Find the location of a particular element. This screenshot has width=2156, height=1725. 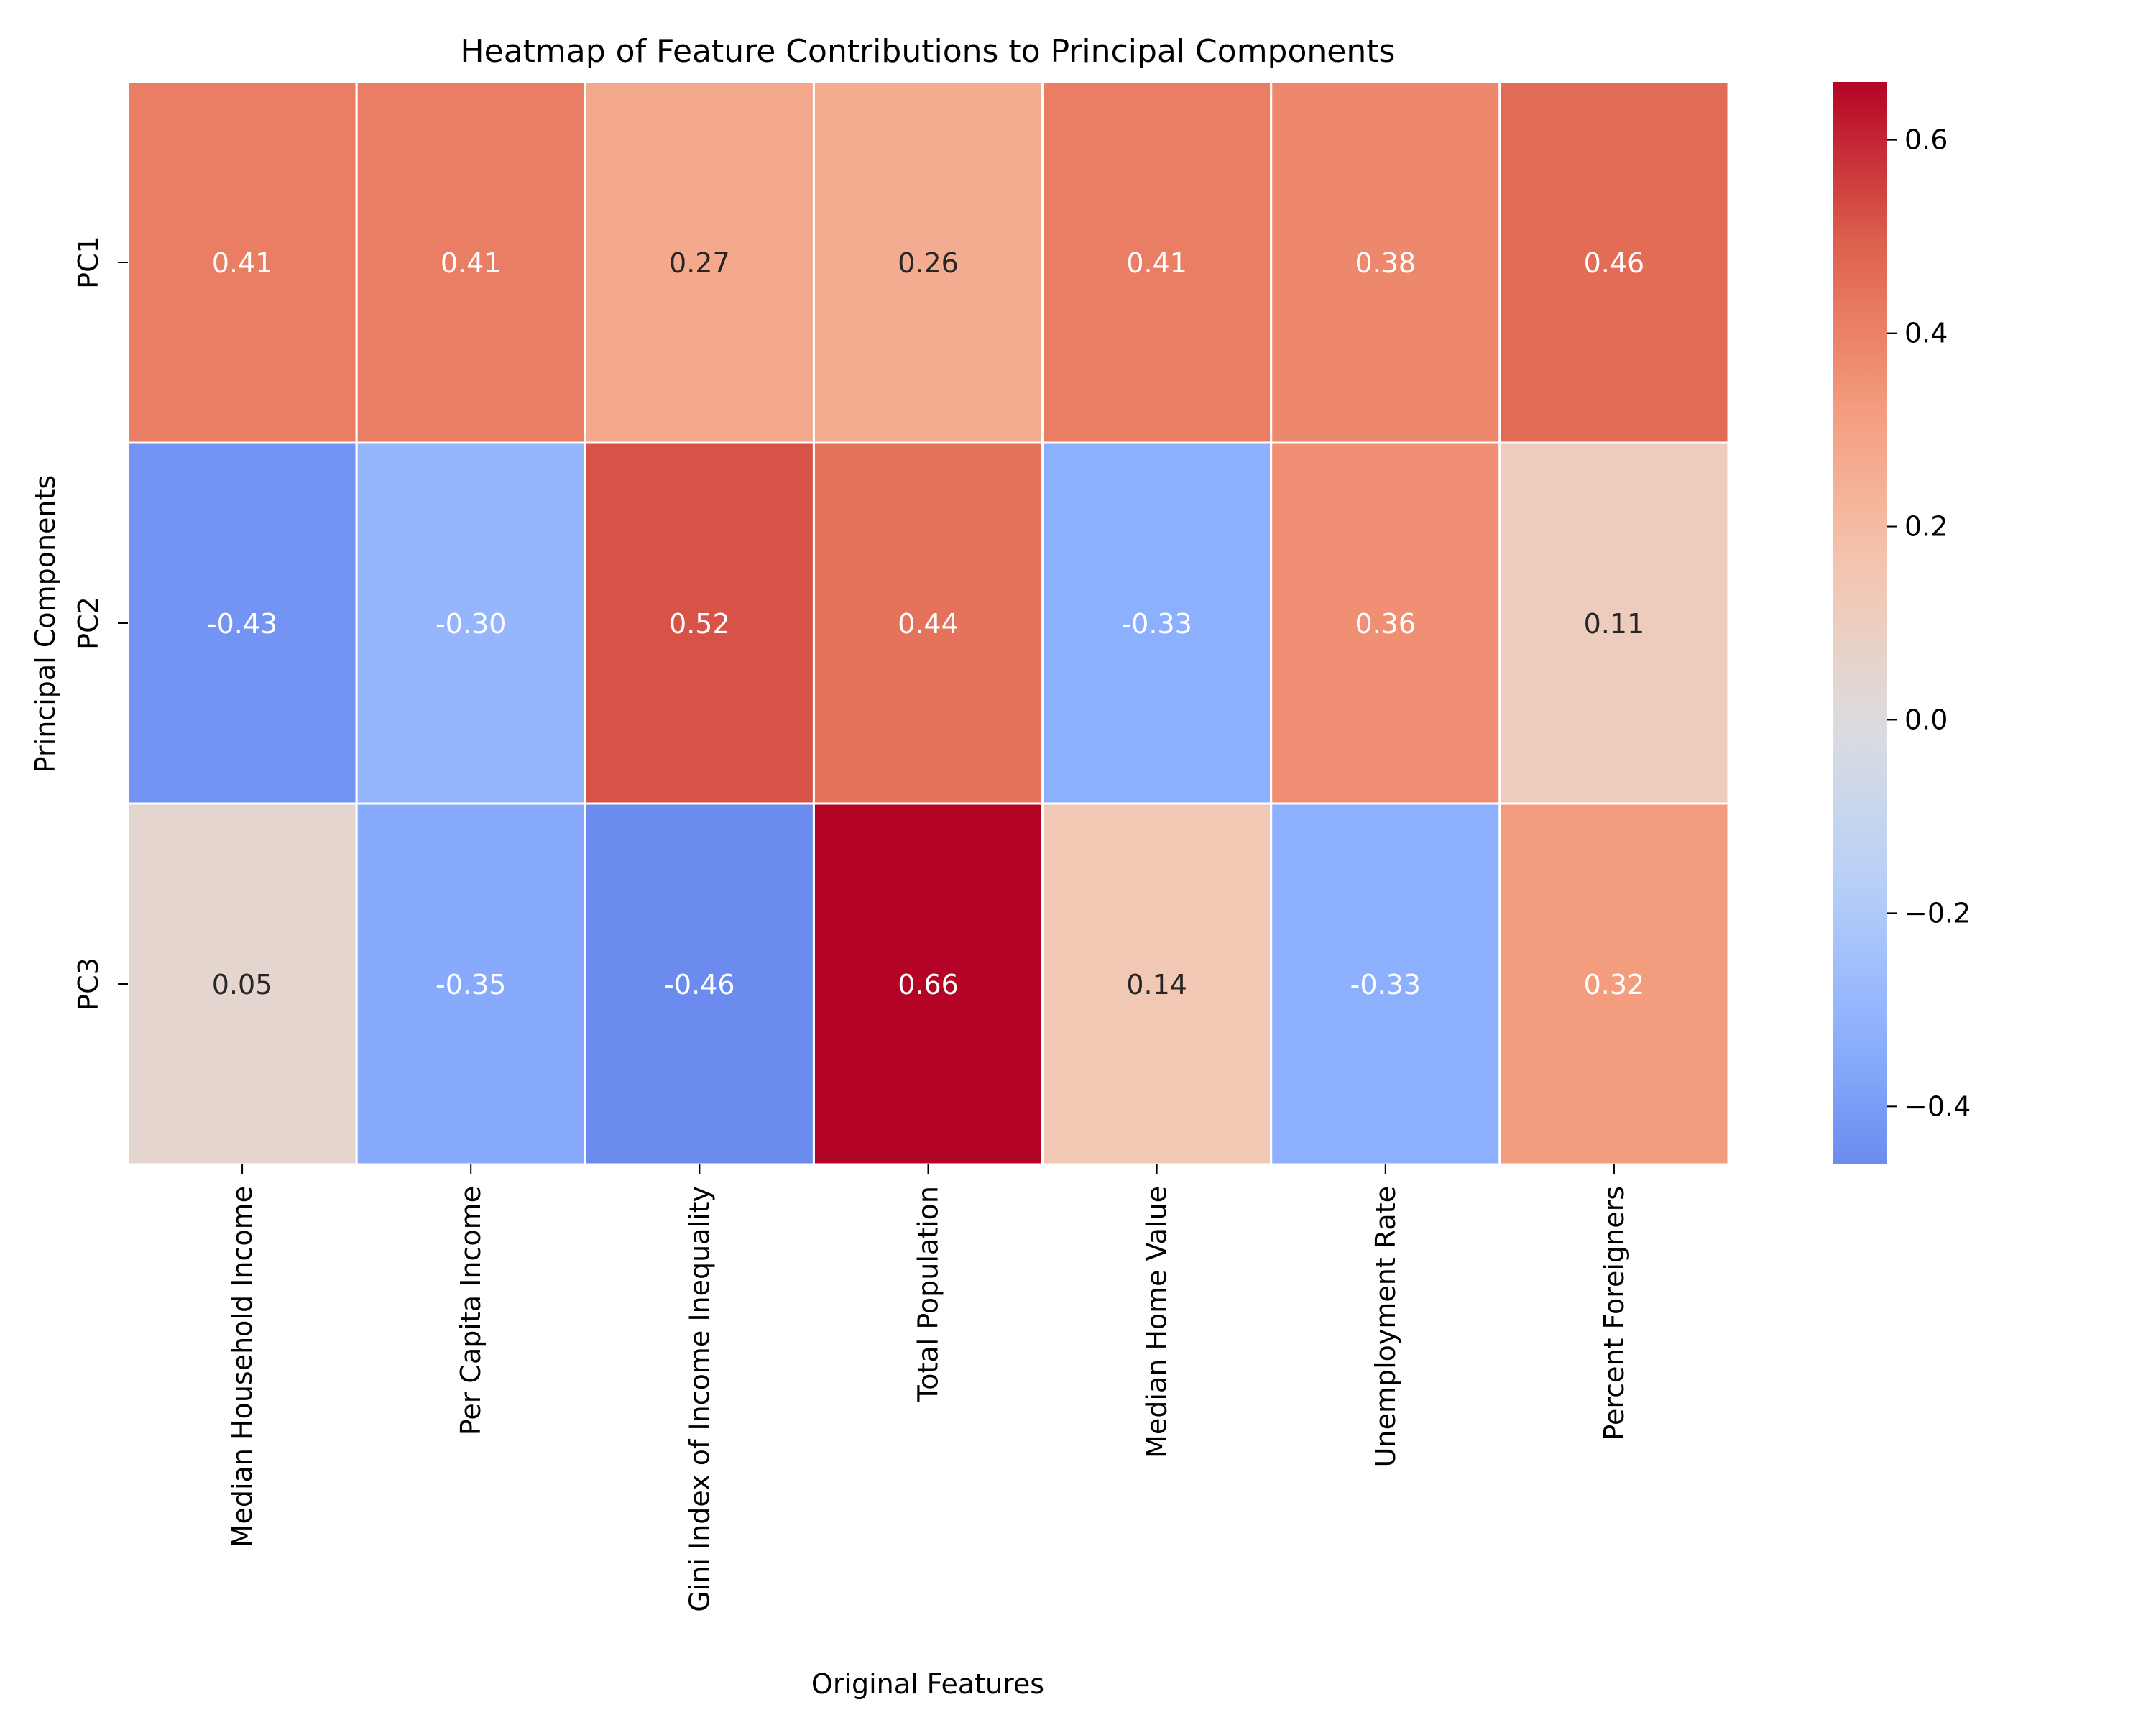

cell-value-label: 0.11 is located at coordinates (1614, 624).